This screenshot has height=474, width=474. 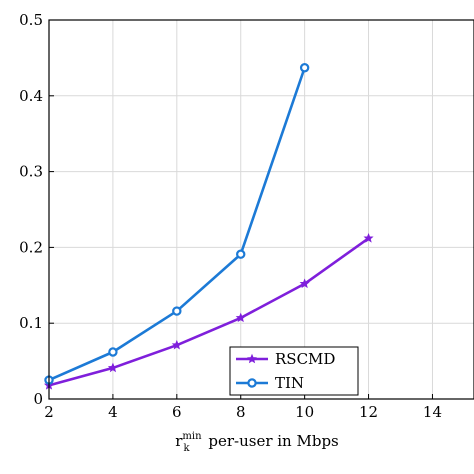 I want to click on y-tick-label: 0.3, so click(x=31, y=172).